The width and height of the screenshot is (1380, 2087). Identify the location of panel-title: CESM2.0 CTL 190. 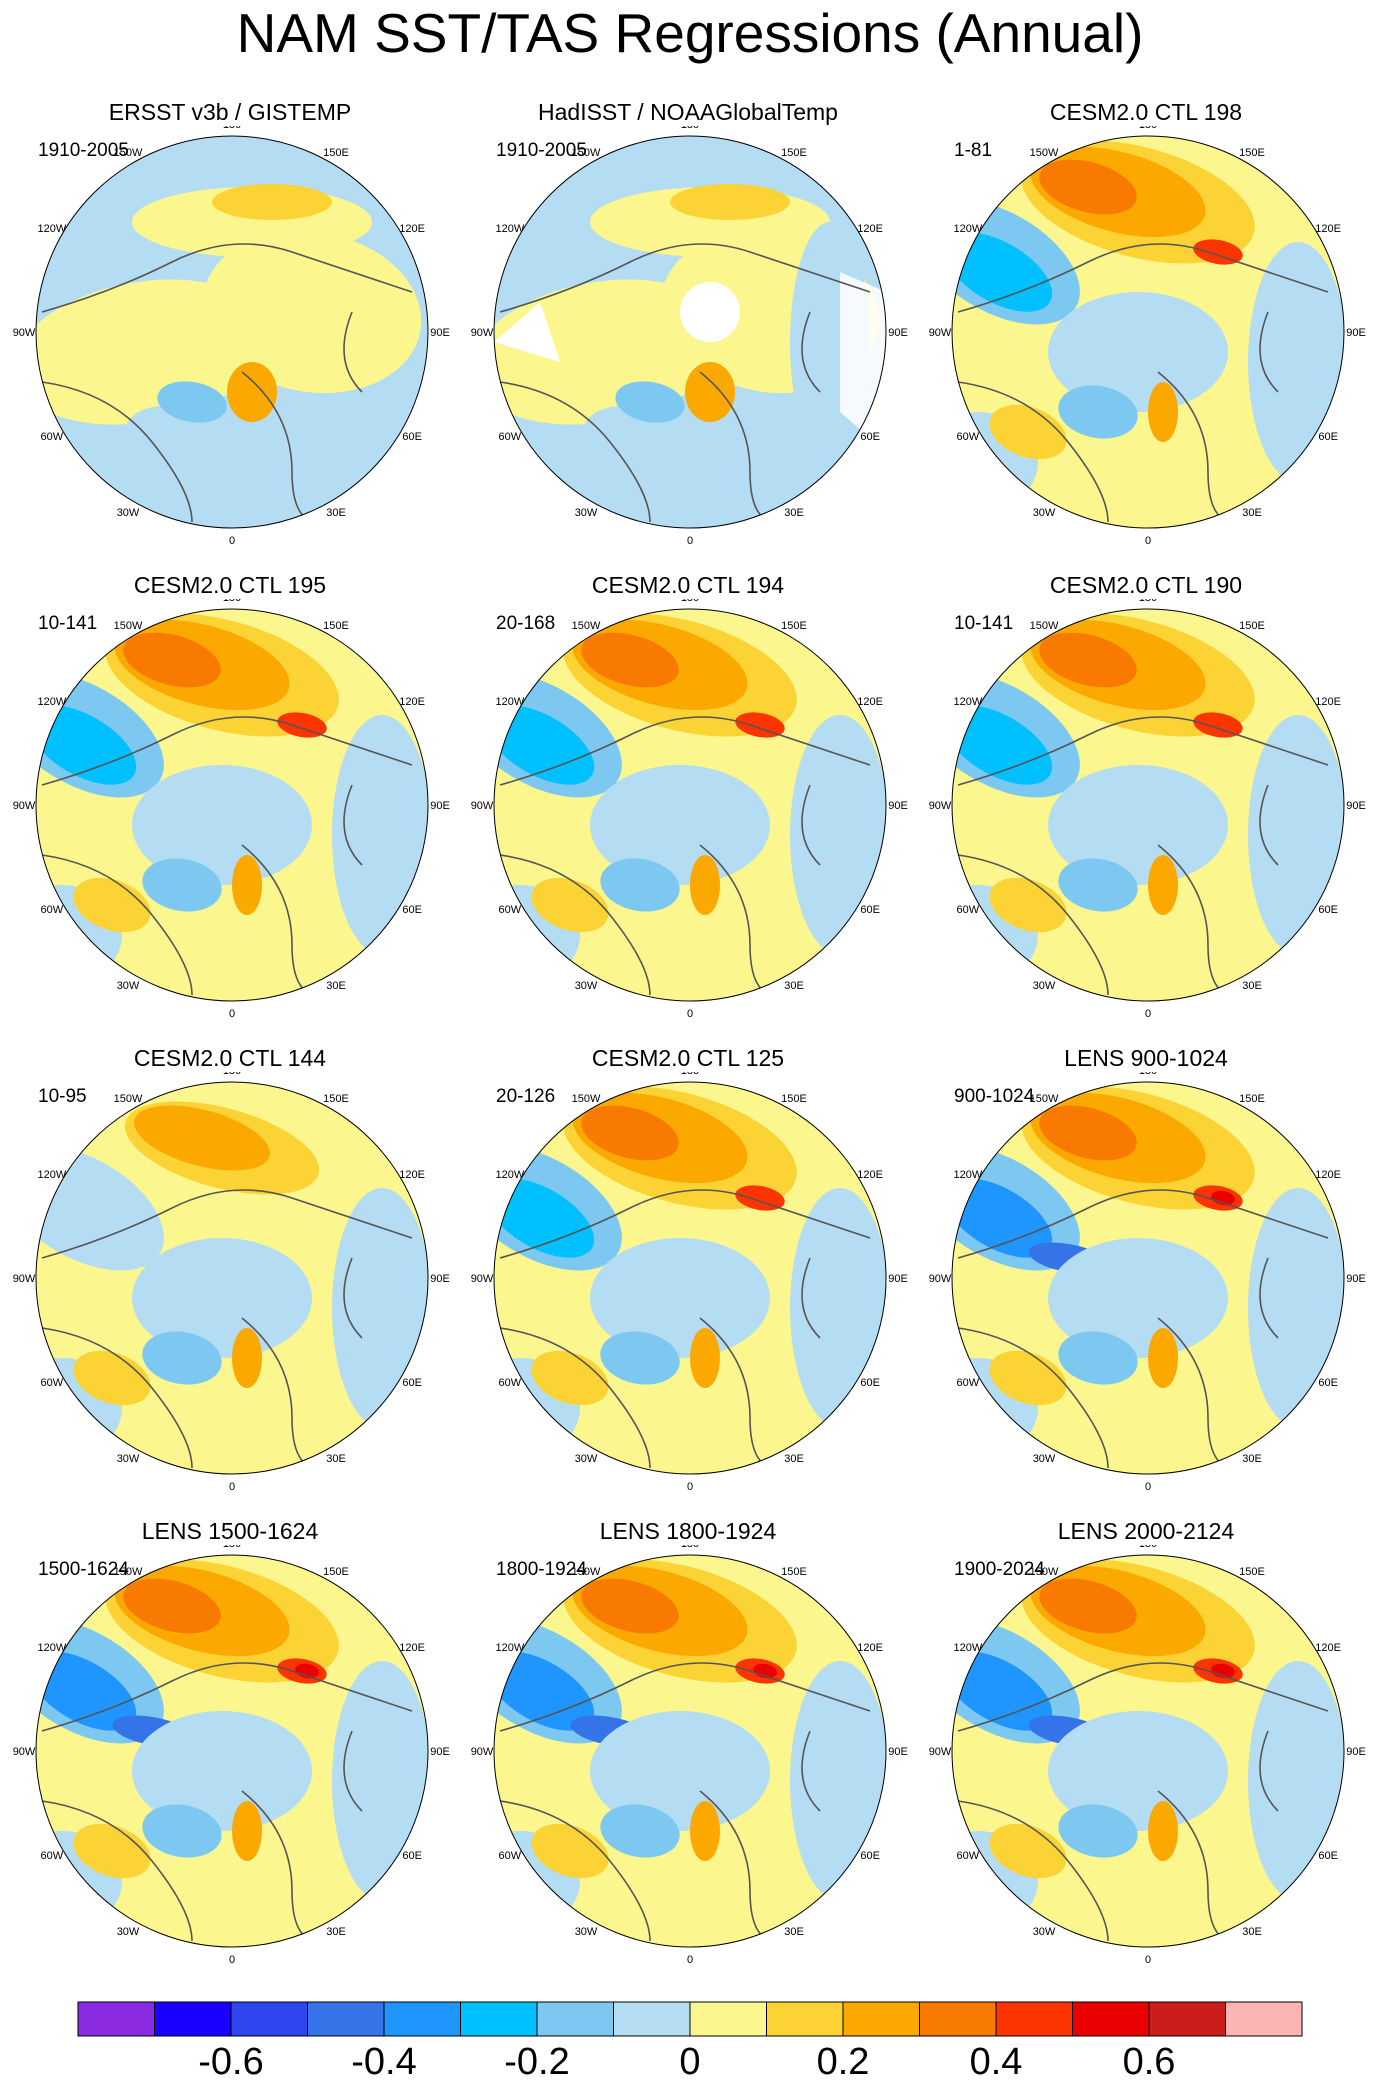
(1146, 585).